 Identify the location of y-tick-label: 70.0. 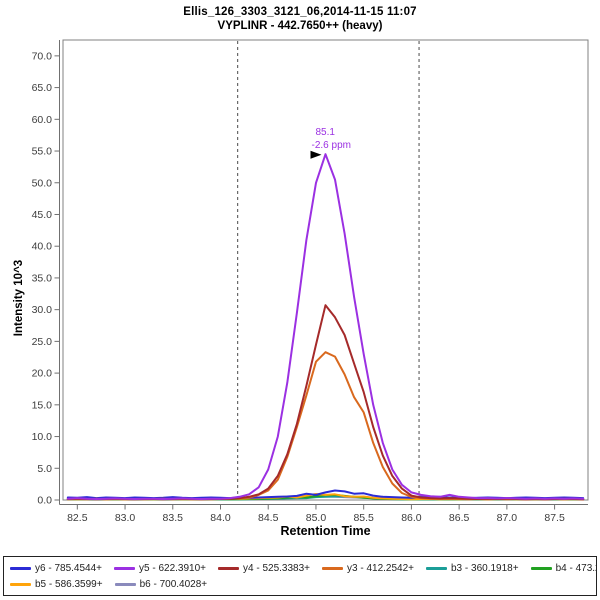
(42, 56).